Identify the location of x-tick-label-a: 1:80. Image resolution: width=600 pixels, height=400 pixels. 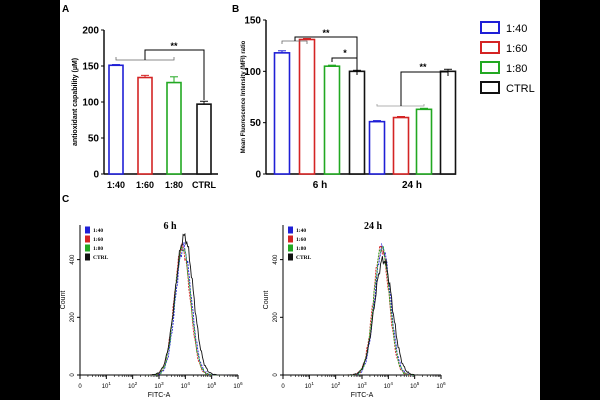
(174, 185).